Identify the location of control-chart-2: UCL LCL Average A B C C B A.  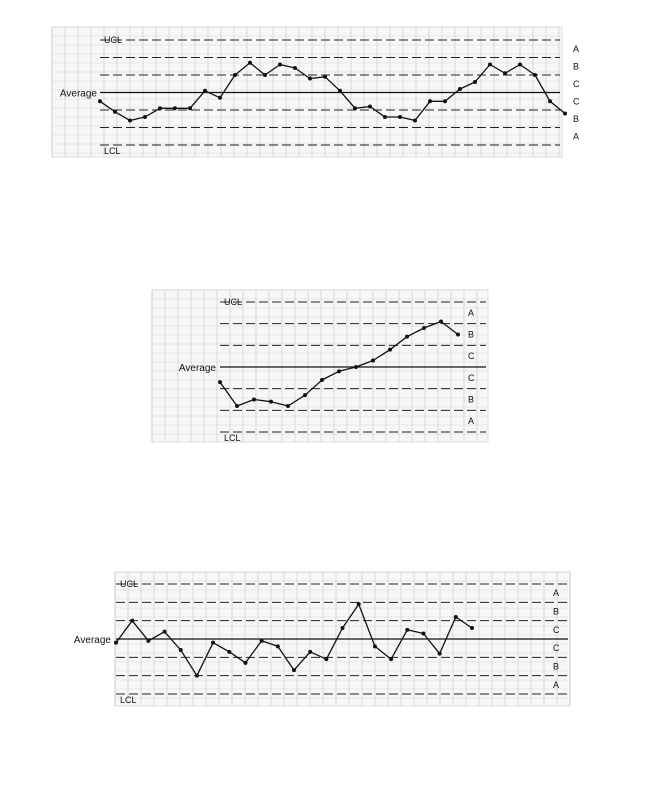
(320, 366).